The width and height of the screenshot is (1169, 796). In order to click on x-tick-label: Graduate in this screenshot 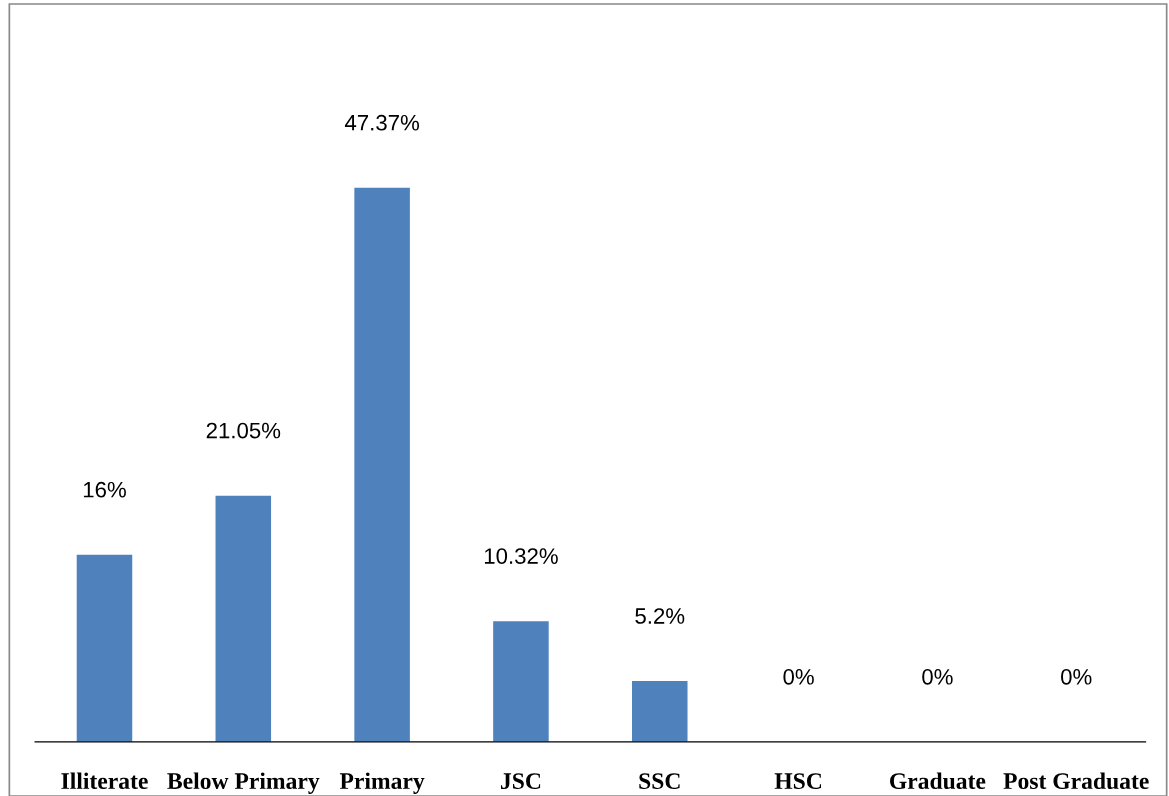, I will do `click(938, 781)`.